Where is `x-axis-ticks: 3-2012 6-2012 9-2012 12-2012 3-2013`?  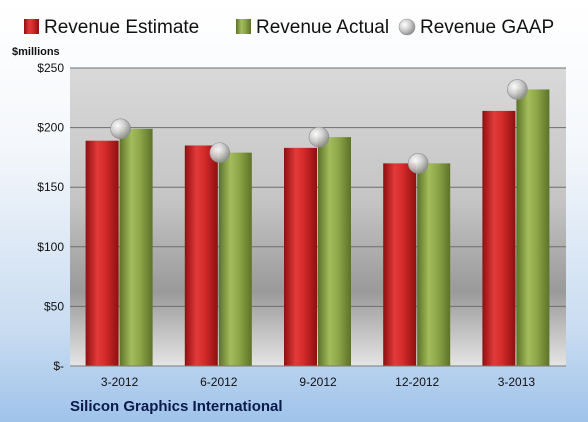 x-axis-ticks: 3-2012 6-2012 9-2012 12-2012 3-2013 is located at coordinates (318, 382).